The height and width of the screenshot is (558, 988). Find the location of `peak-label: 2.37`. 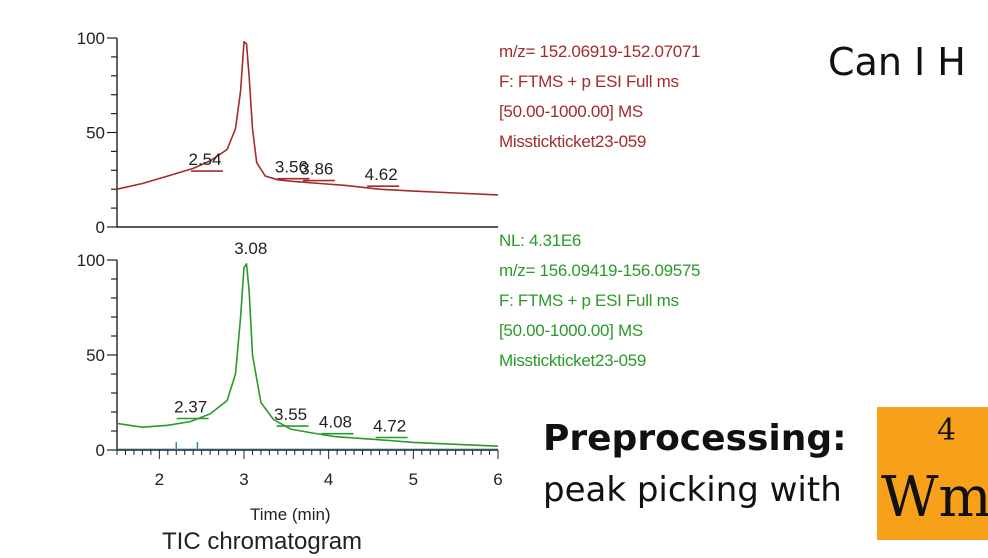

peak-label: 2.37 is located at coordinates (190, 407).